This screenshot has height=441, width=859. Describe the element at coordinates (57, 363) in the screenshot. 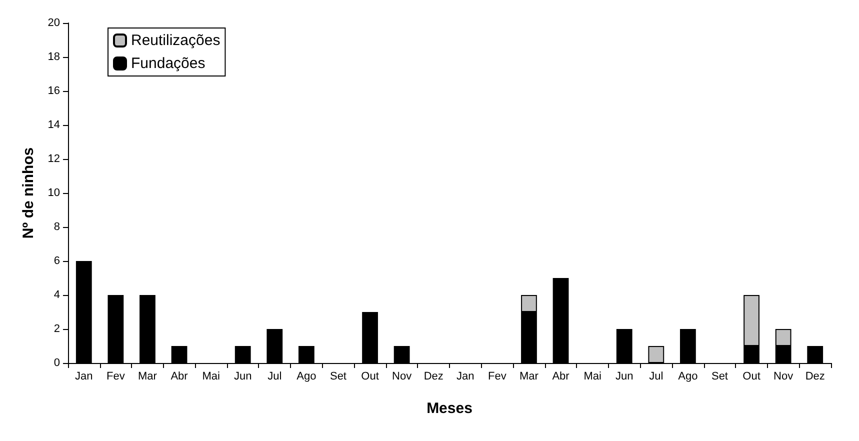

I see `y-tick-label: 0` at that location.